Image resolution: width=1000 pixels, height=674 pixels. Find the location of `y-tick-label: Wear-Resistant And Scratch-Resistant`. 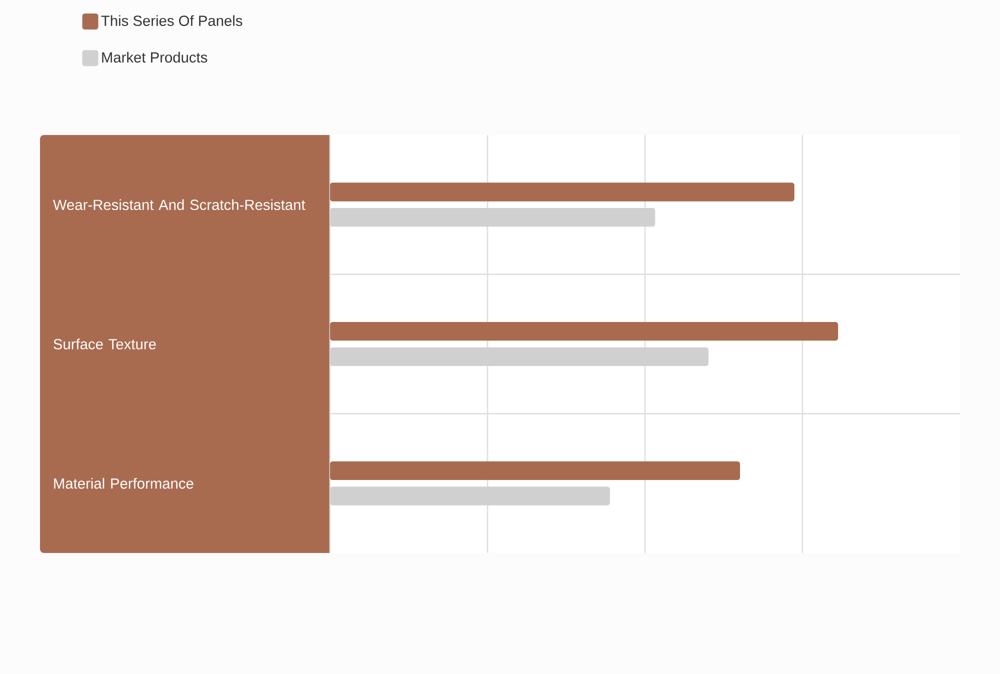

y-tick-label: Wear-Resistant And Scratch-Resistant is located at coordinates (179, 204).